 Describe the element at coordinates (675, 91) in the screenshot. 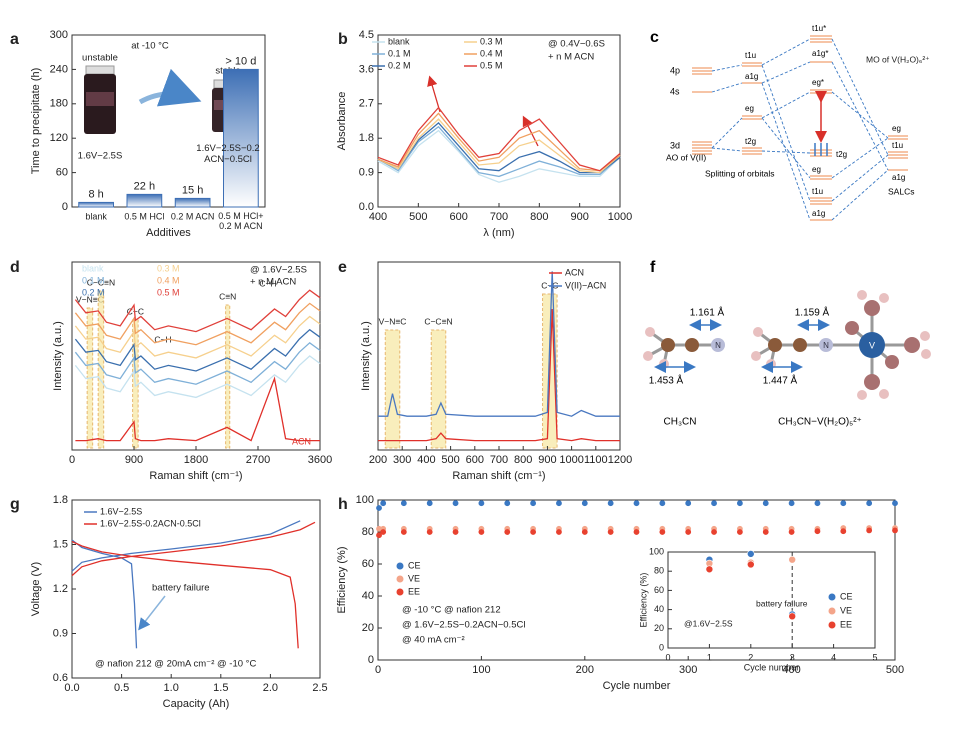

I see `orbital-label: 4s` at that location.